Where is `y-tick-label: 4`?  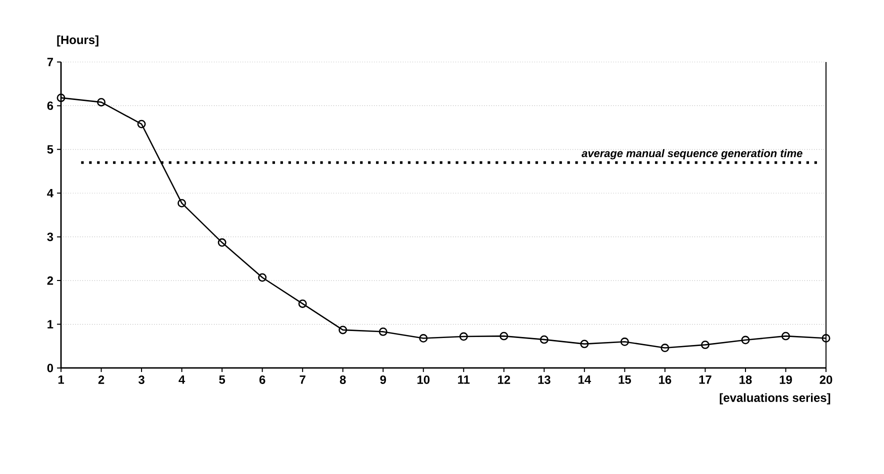
y-tick-label: 4 is located at coordinates (50, 193).